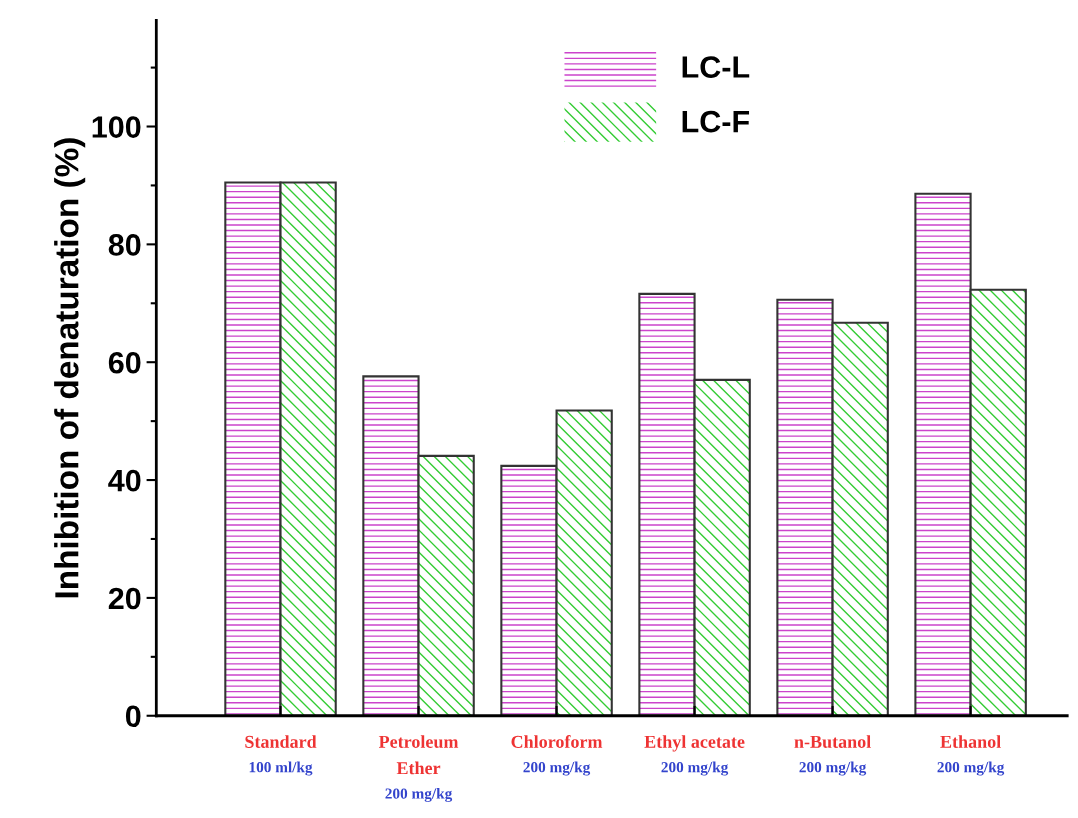 This screenshot has height=818, width=1078. Describe the element at coordinates (281, 755) in the screenshot. I see `x-tick-label: Standard 100 ml/kg` at that location.